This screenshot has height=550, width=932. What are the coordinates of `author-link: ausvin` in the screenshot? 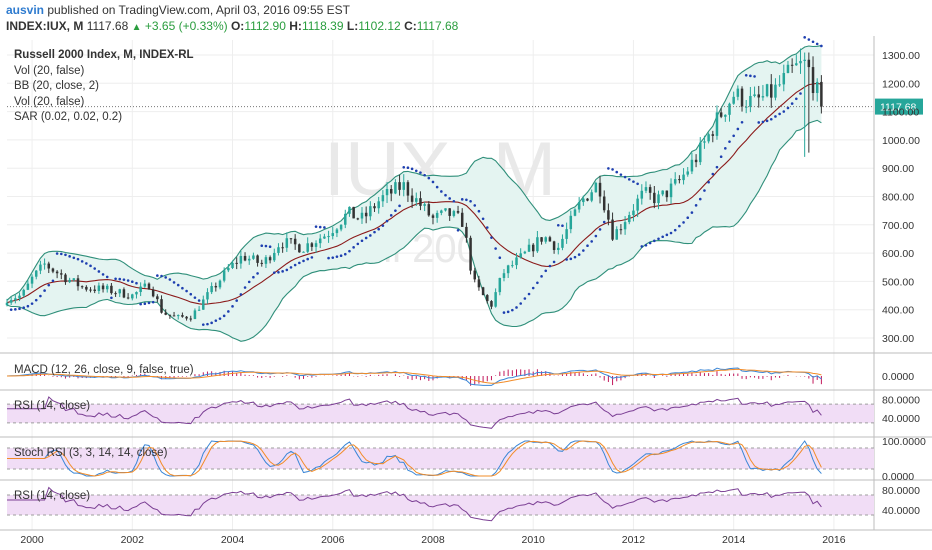 It's located at (25, 10).